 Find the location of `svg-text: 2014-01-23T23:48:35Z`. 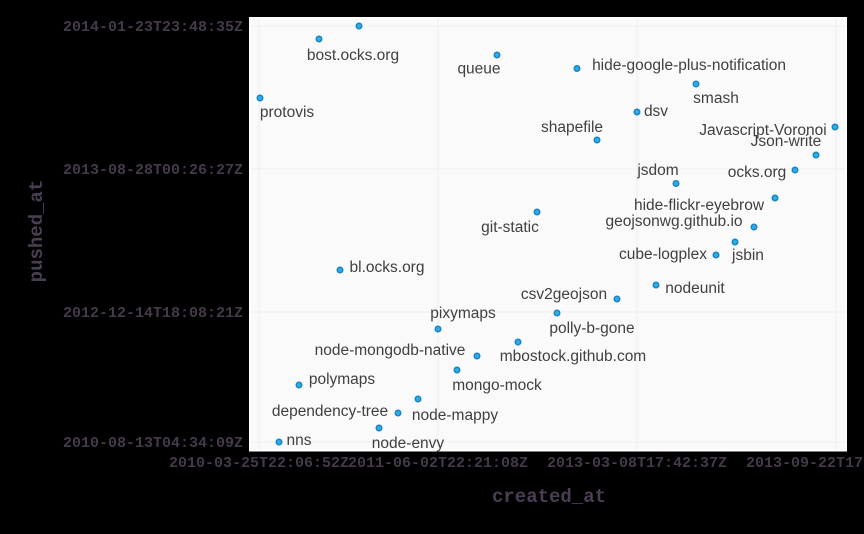

svg-text: 2014-01-23T23:48:35Z is located at coordinates (153, 27).